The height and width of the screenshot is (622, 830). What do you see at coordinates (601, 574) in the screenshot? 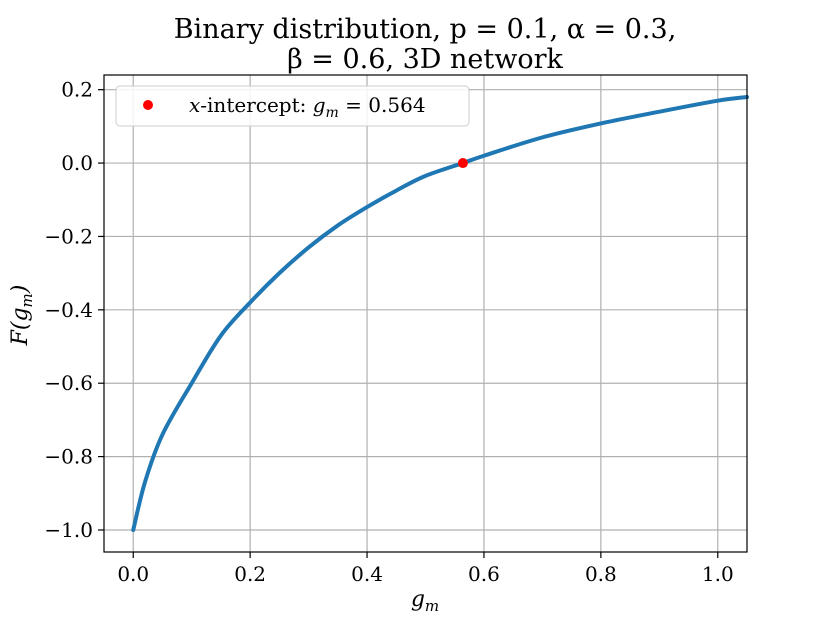
I see `x-tick-label: 0.8` at bounding box center [601, 574].